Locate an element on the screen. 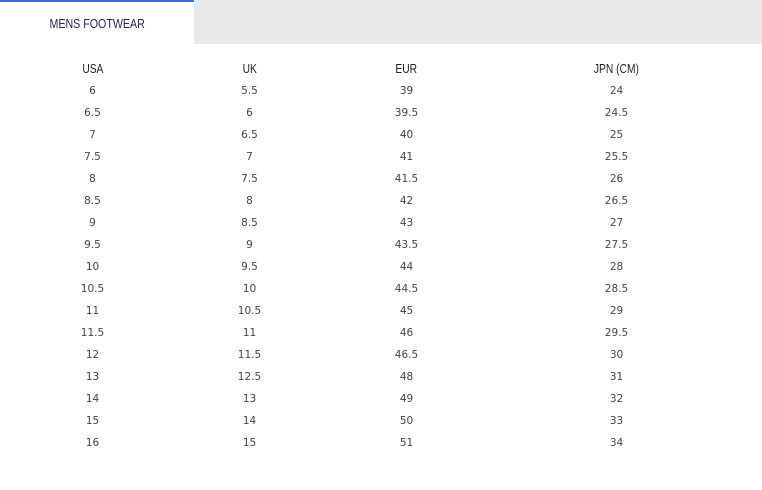 Image resolution: width=762 pixels, height=490 pixels. cell-eur: 51 is located at coordinates (406, 443).